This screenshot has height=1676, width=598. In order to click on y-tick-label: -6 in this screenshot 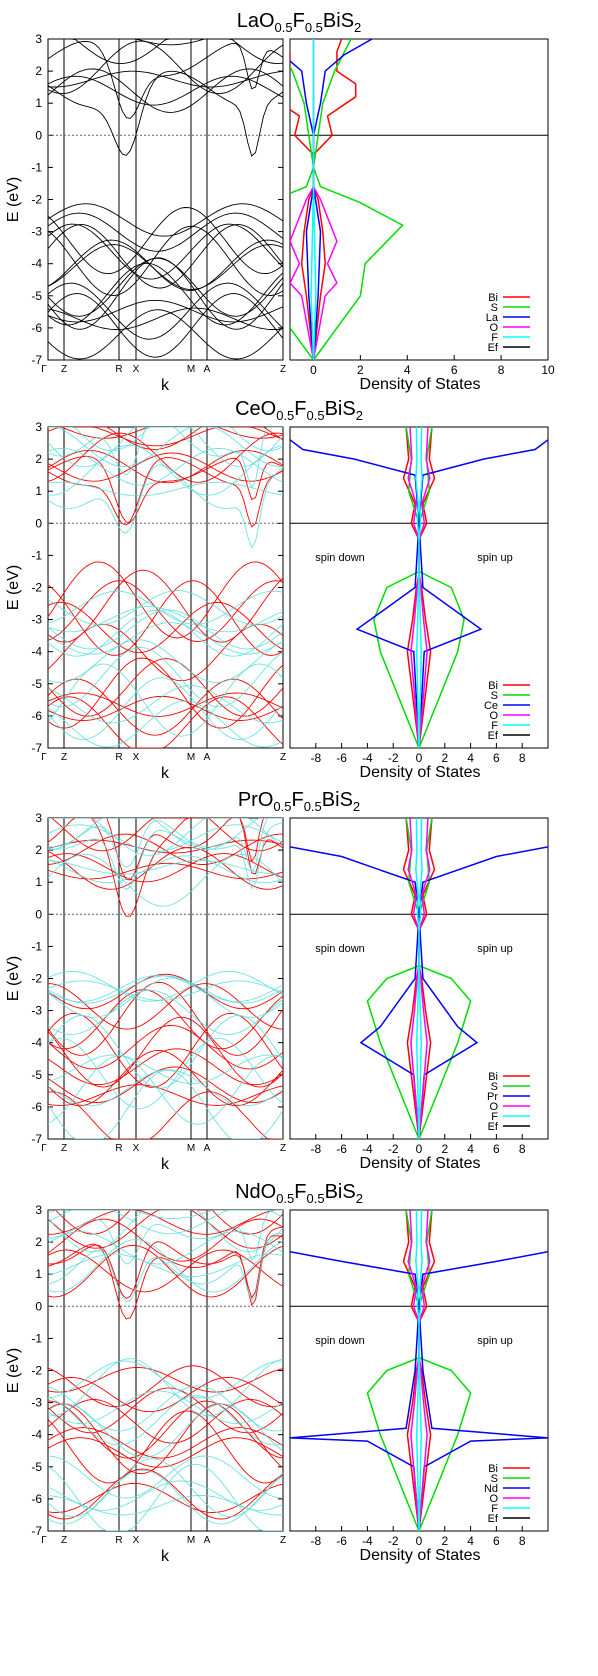, I will do `click(36, 716)`.